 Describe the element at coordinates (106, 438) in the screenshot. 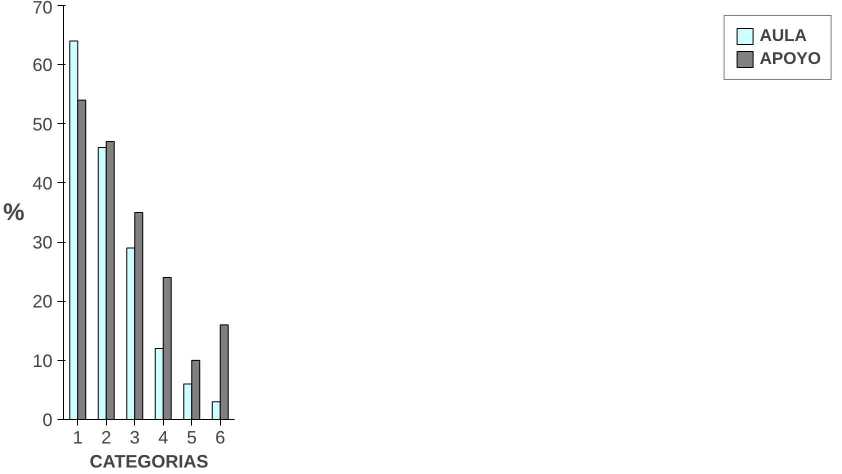

I see `x-tick-label: 2` at that location.